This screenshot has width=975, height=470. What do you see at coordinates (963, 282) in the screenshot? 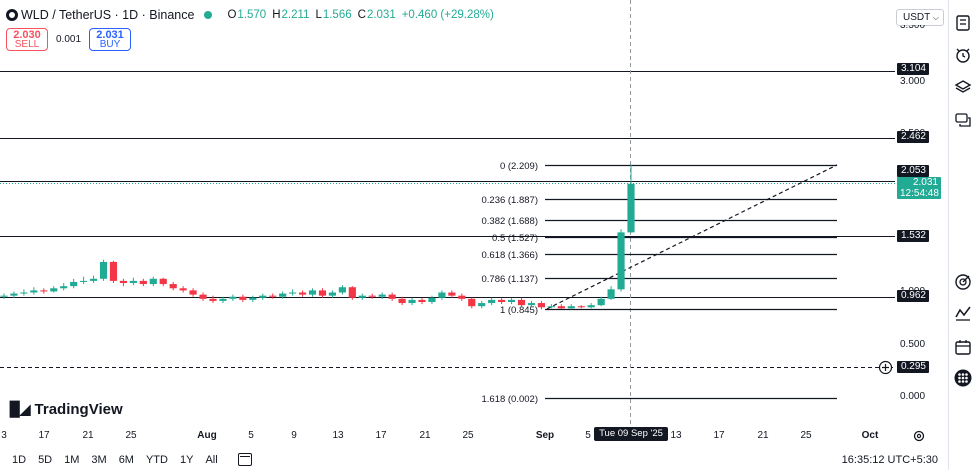
I see `target-icon` at bounding box center [963, 282].